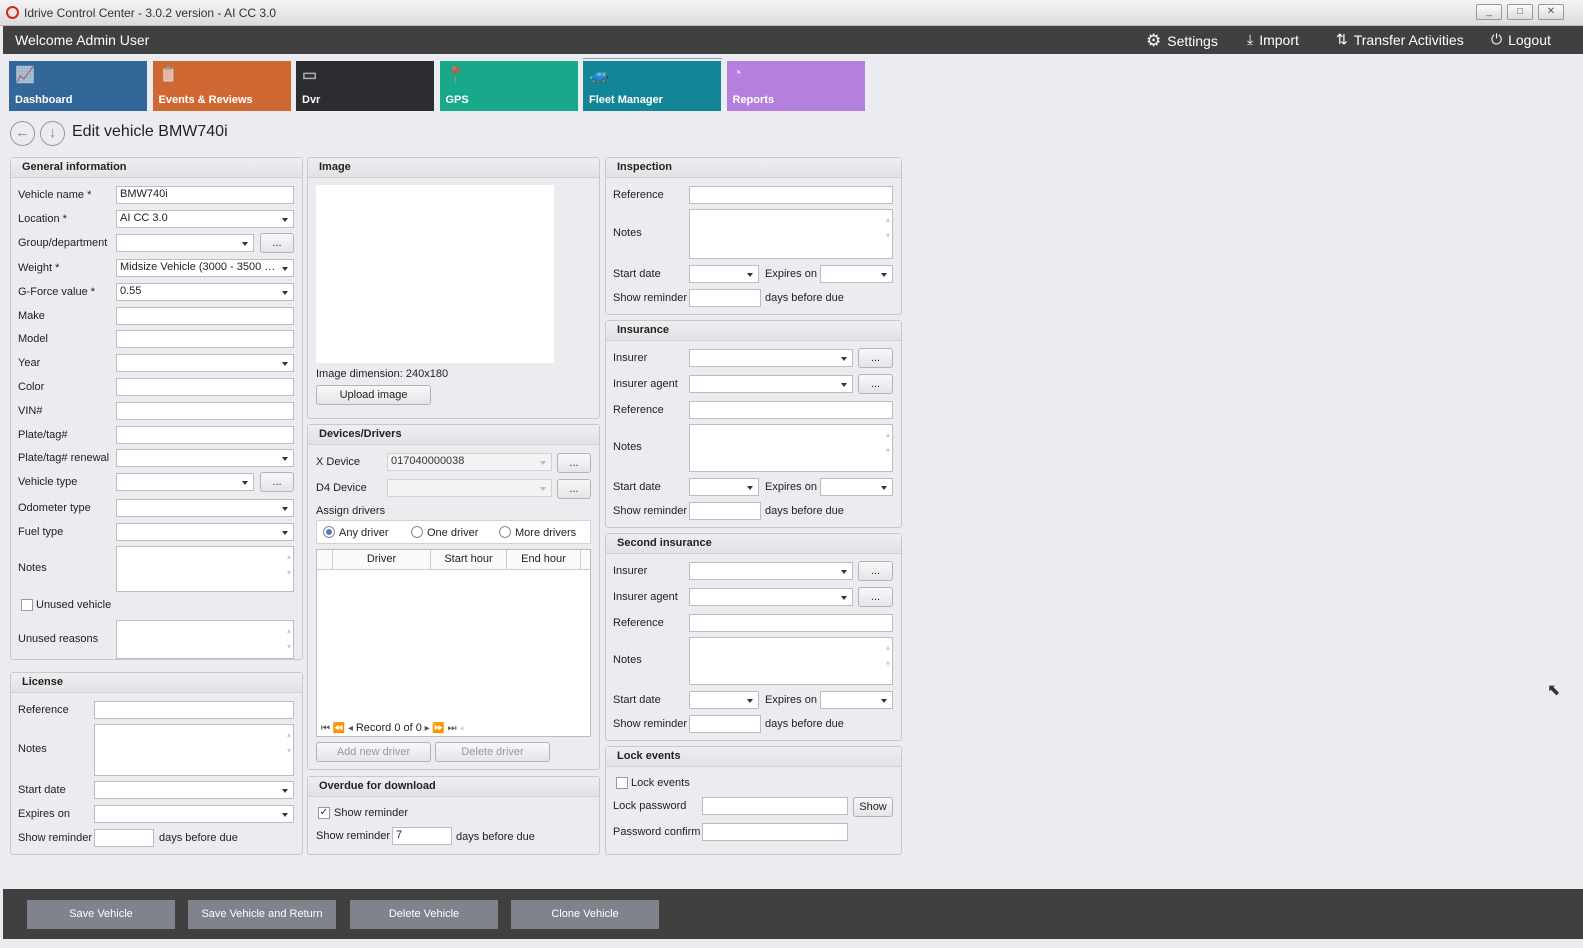 This screenshot has width=1583, height=948. Describe the element at coordinates (873, 807) in the screenshot. I see `show-password-button: Show` at that location.